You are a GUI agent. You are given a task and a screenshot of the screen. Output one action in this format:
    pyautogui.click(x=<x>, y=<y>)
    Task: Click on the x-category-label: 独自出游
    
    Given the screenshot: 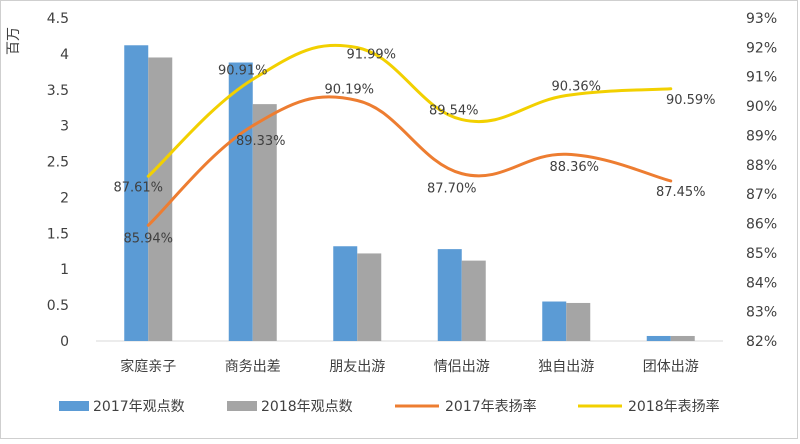 What is the action you would take?
    pyautogui.click(x=566, y=367)
    